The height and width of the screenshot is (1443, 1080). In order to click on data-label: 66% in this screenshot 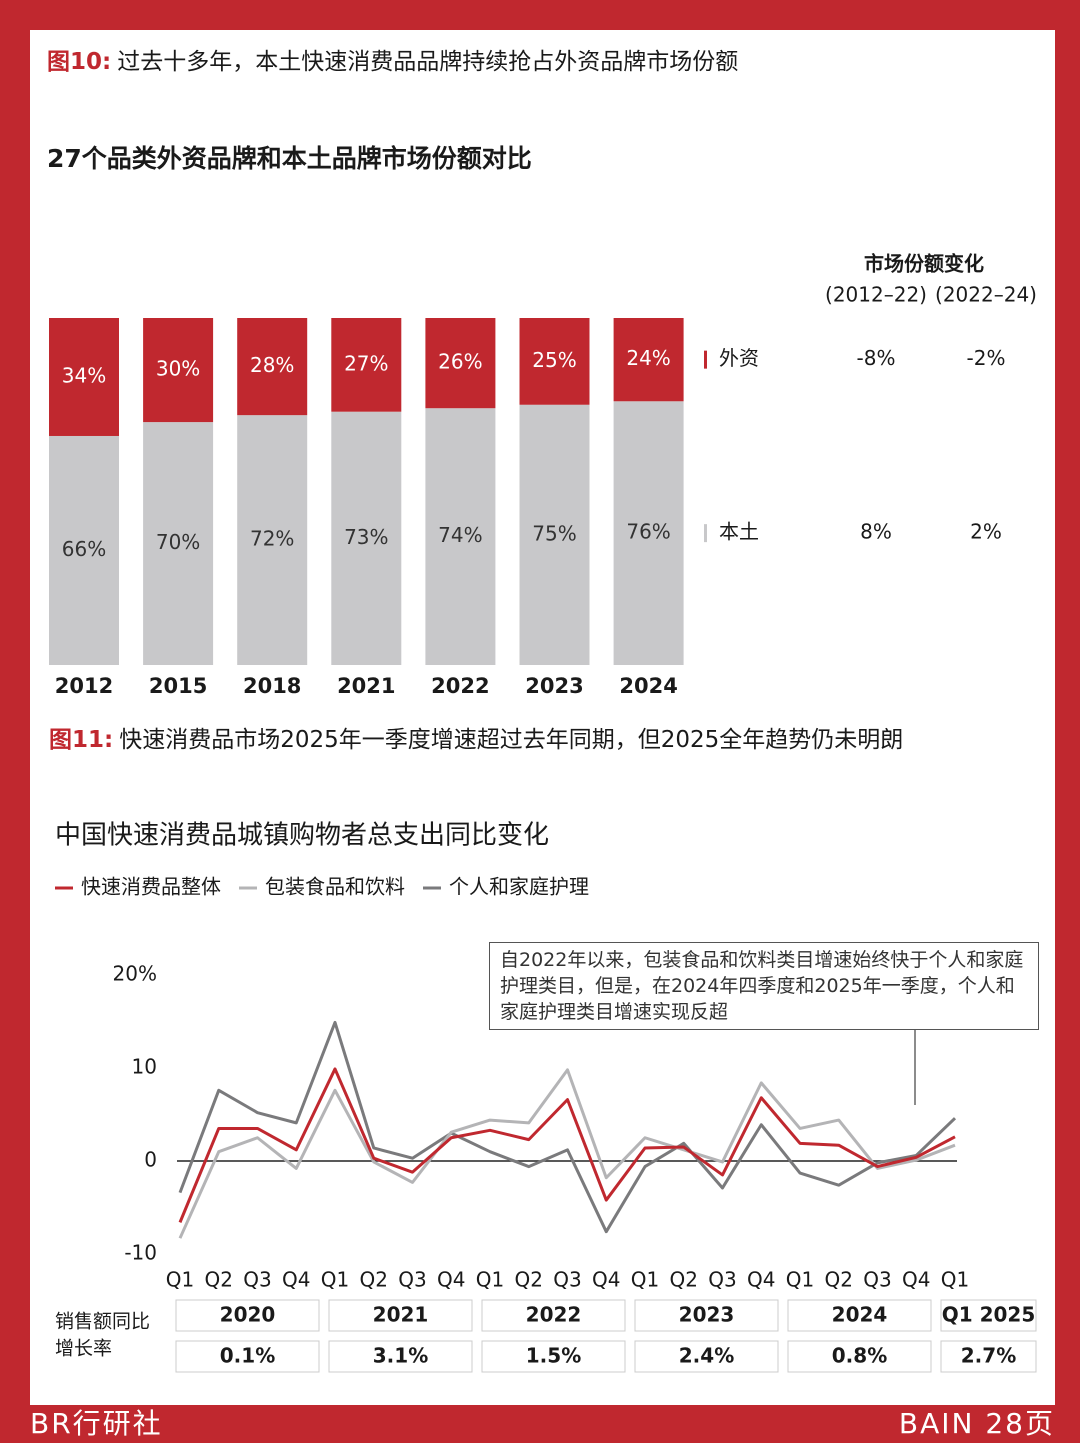, I will do `click(84, 549)`.